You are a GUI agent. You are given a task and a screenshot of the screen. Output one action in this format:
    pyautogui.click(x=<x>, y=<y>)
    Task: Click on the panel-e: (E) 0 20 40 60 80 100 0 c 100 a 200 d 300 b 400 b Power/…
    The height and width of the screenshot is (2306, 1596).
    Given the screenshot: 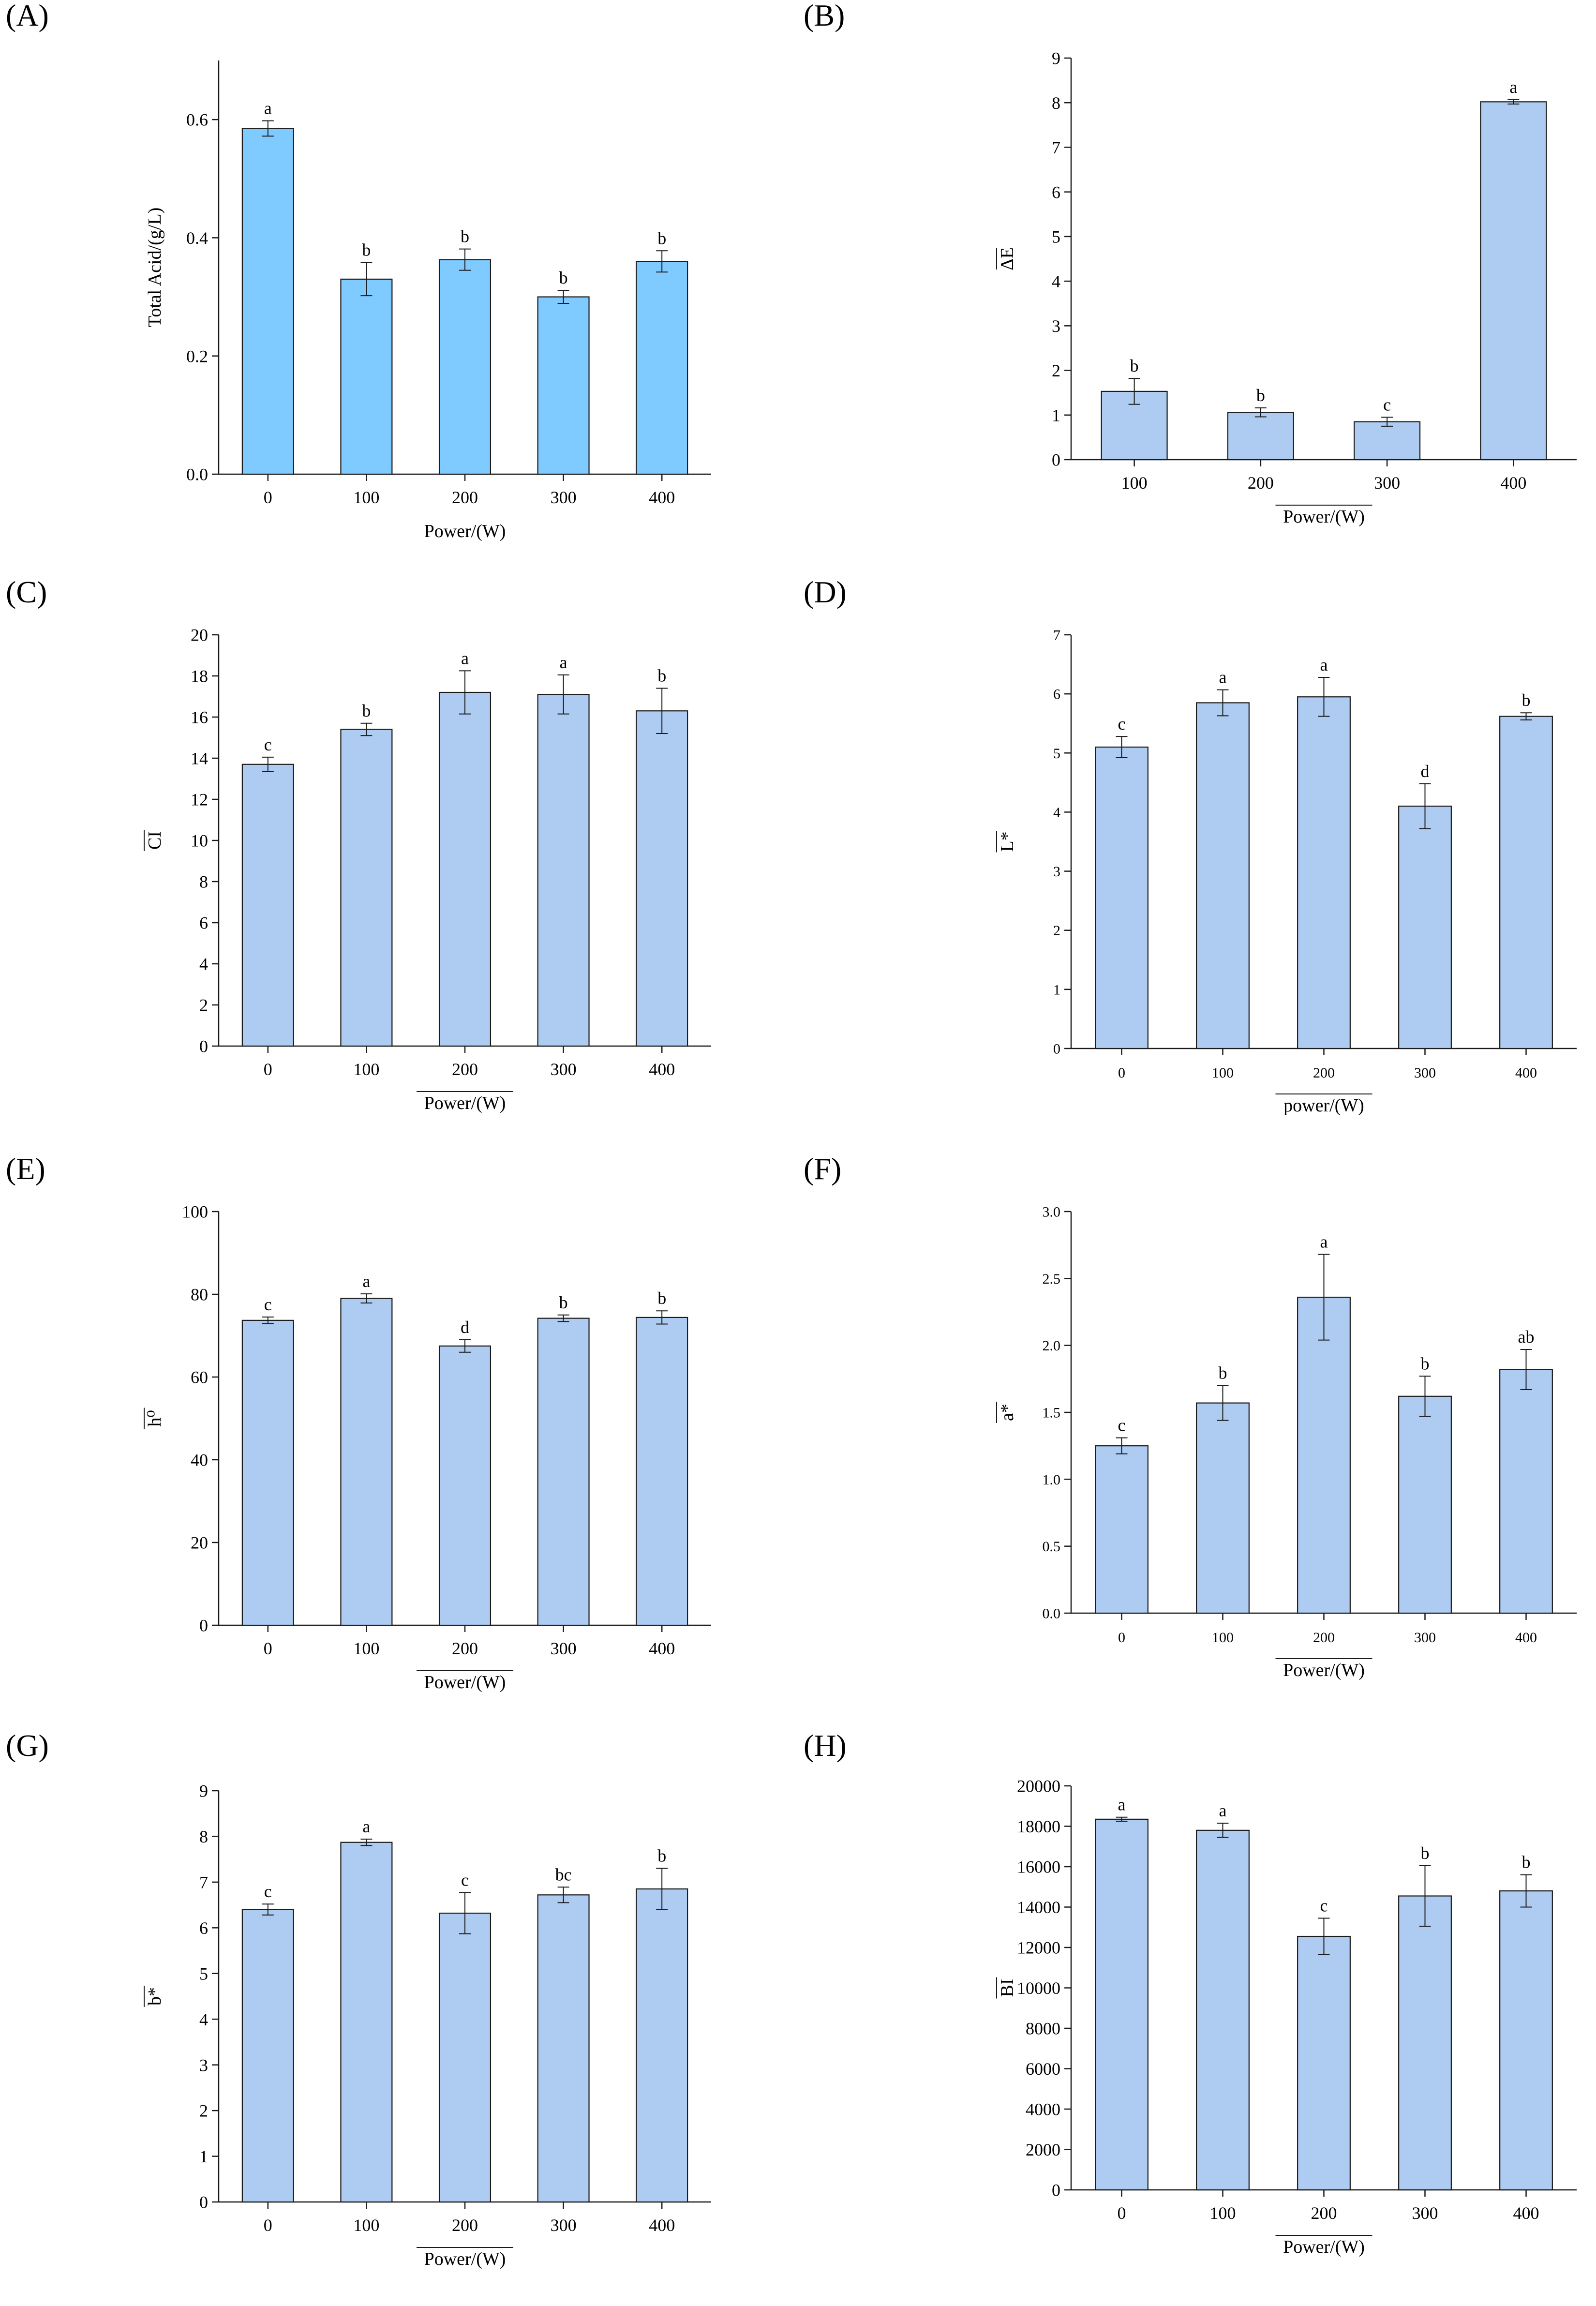 What is the action you would take?
    pyautogui.click(x=399, y=1441)
    